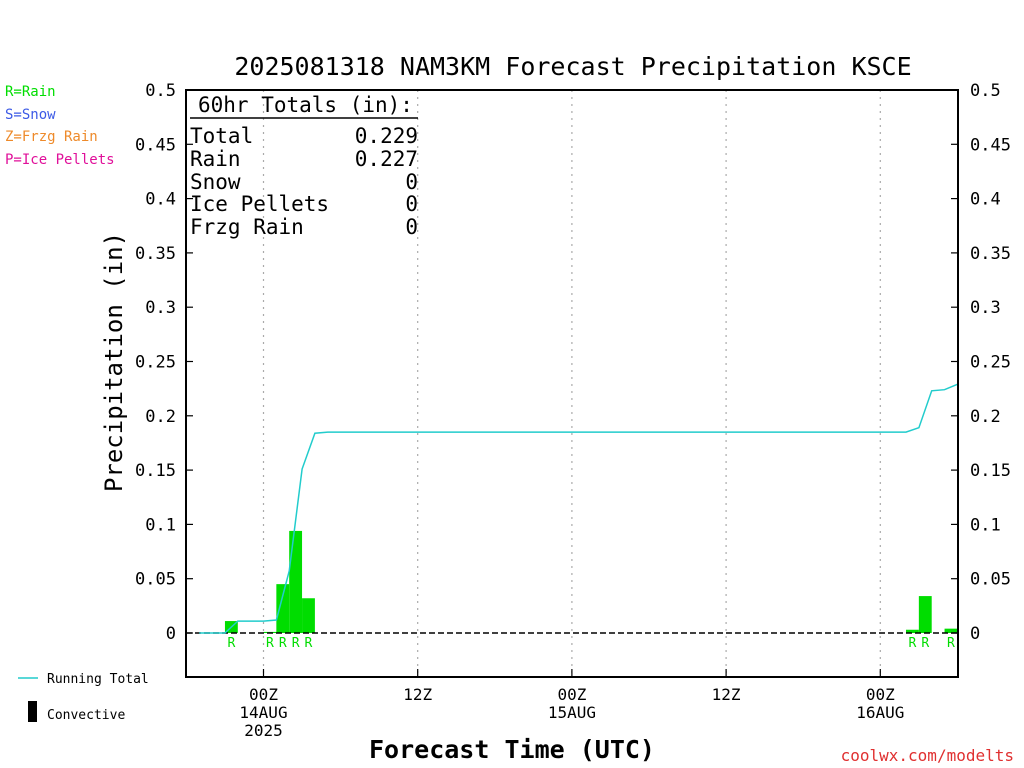 This screenshot has width=1024, height=768. I want to click on x-tick-label: 2025, so click(263, 730).